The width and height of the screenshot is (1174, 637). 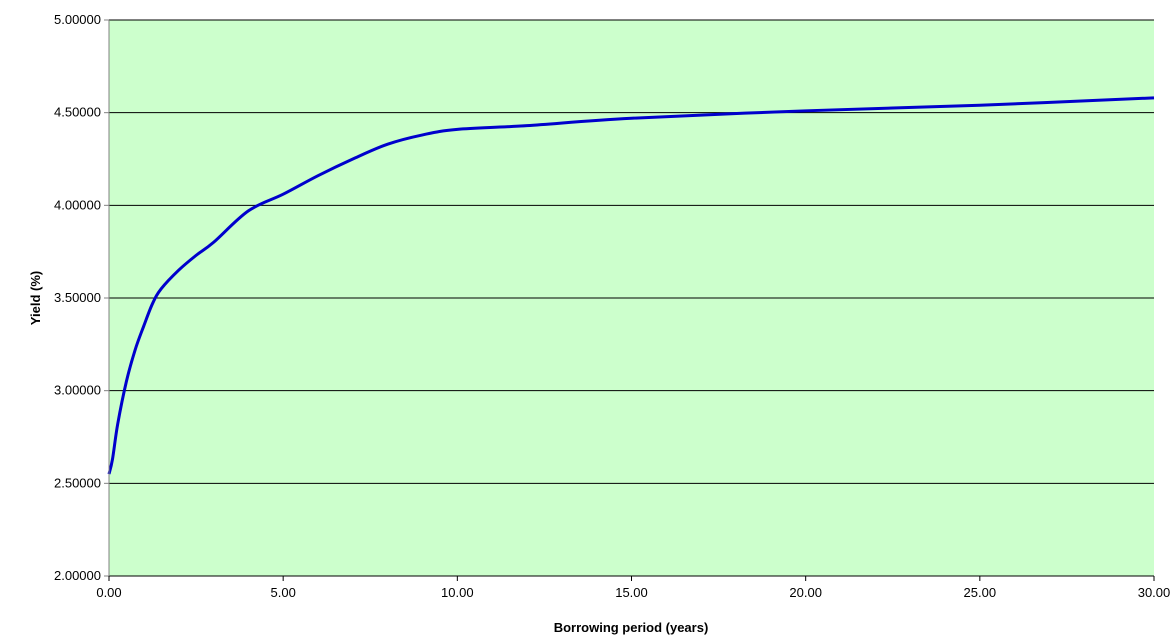 I want to click on y-tick-label-1: 2.50000, so click(x=77, y=482).